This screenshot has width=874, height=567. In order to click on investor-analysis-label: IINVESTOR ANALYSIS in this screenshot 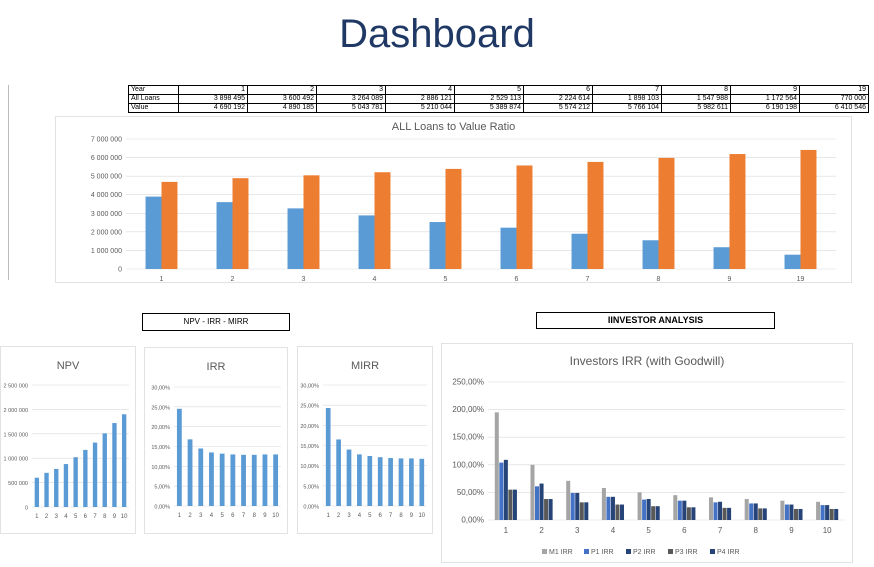, I will do `click(655, 320)`.